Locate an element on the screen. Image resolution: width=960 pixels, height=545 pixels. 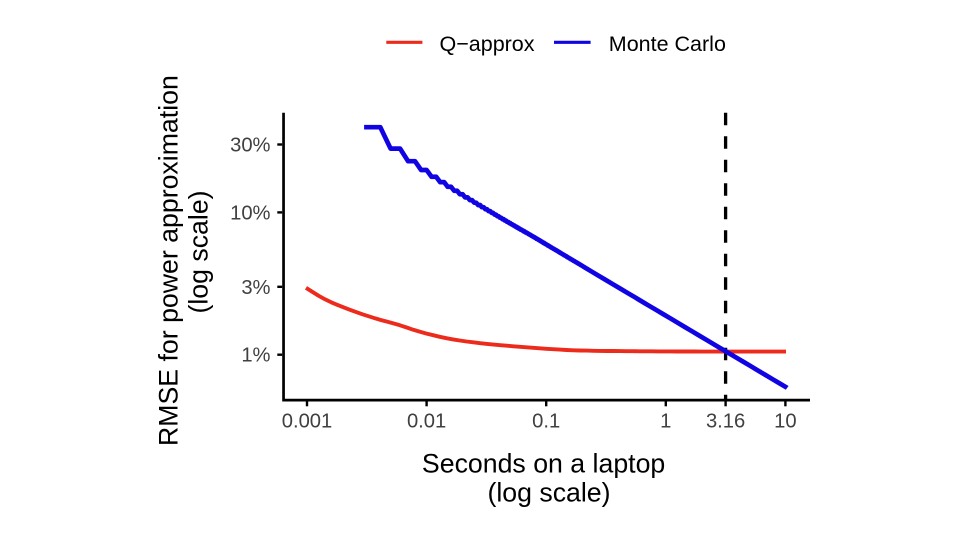
svg-text: Seconds on a laptop is located at coordinates (543, 464).